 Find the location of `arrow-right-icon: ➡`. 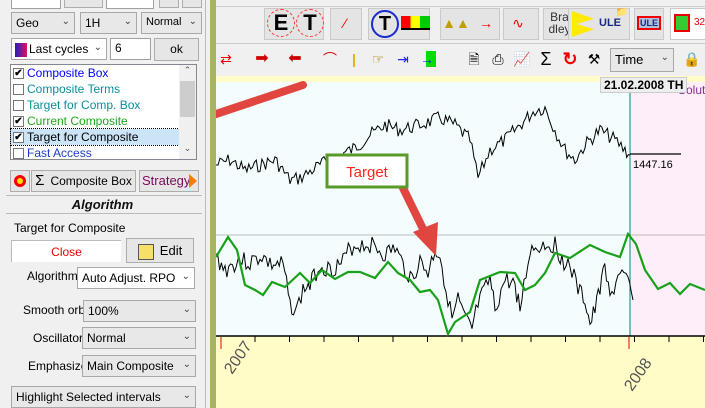

arrow-right-icon: ➡ is located at coordinates (262, 58).